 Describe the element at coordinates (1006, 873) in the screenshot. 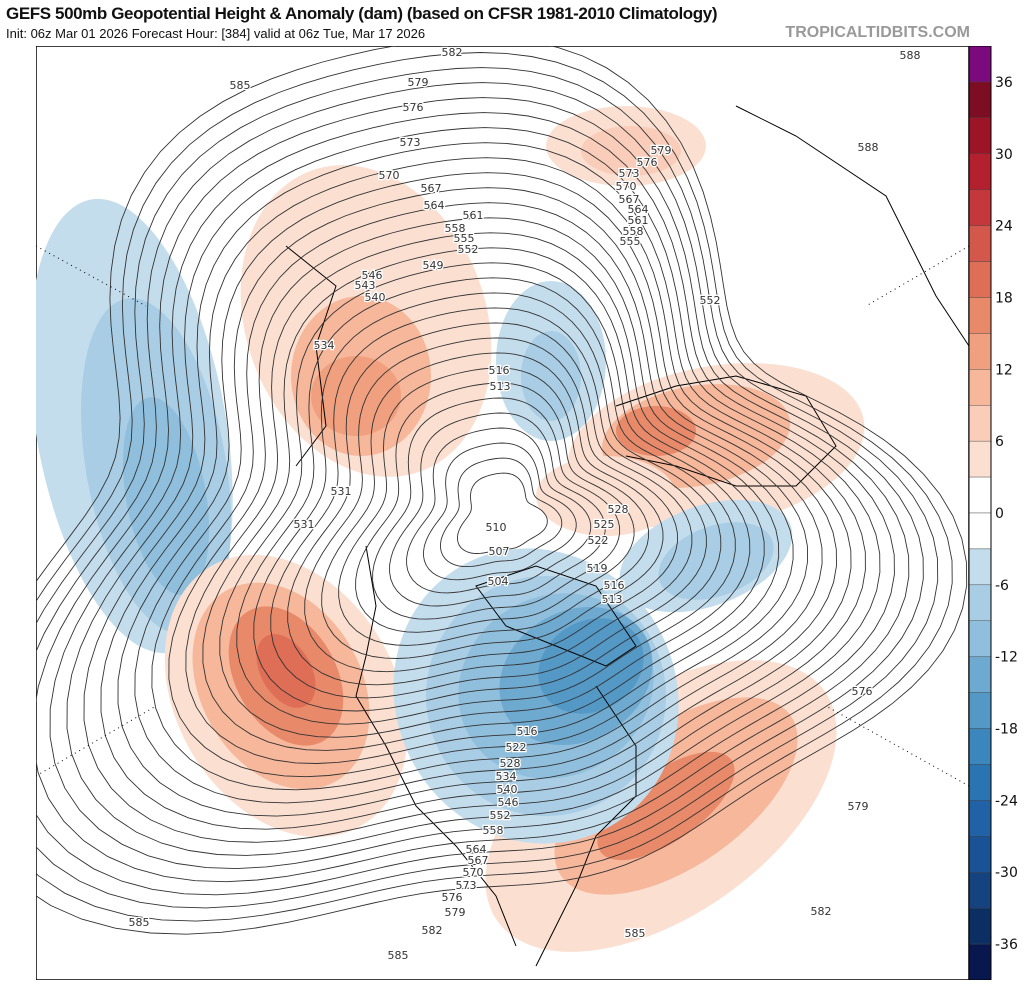

I see `colorbar-tick-label: -30` at that location.